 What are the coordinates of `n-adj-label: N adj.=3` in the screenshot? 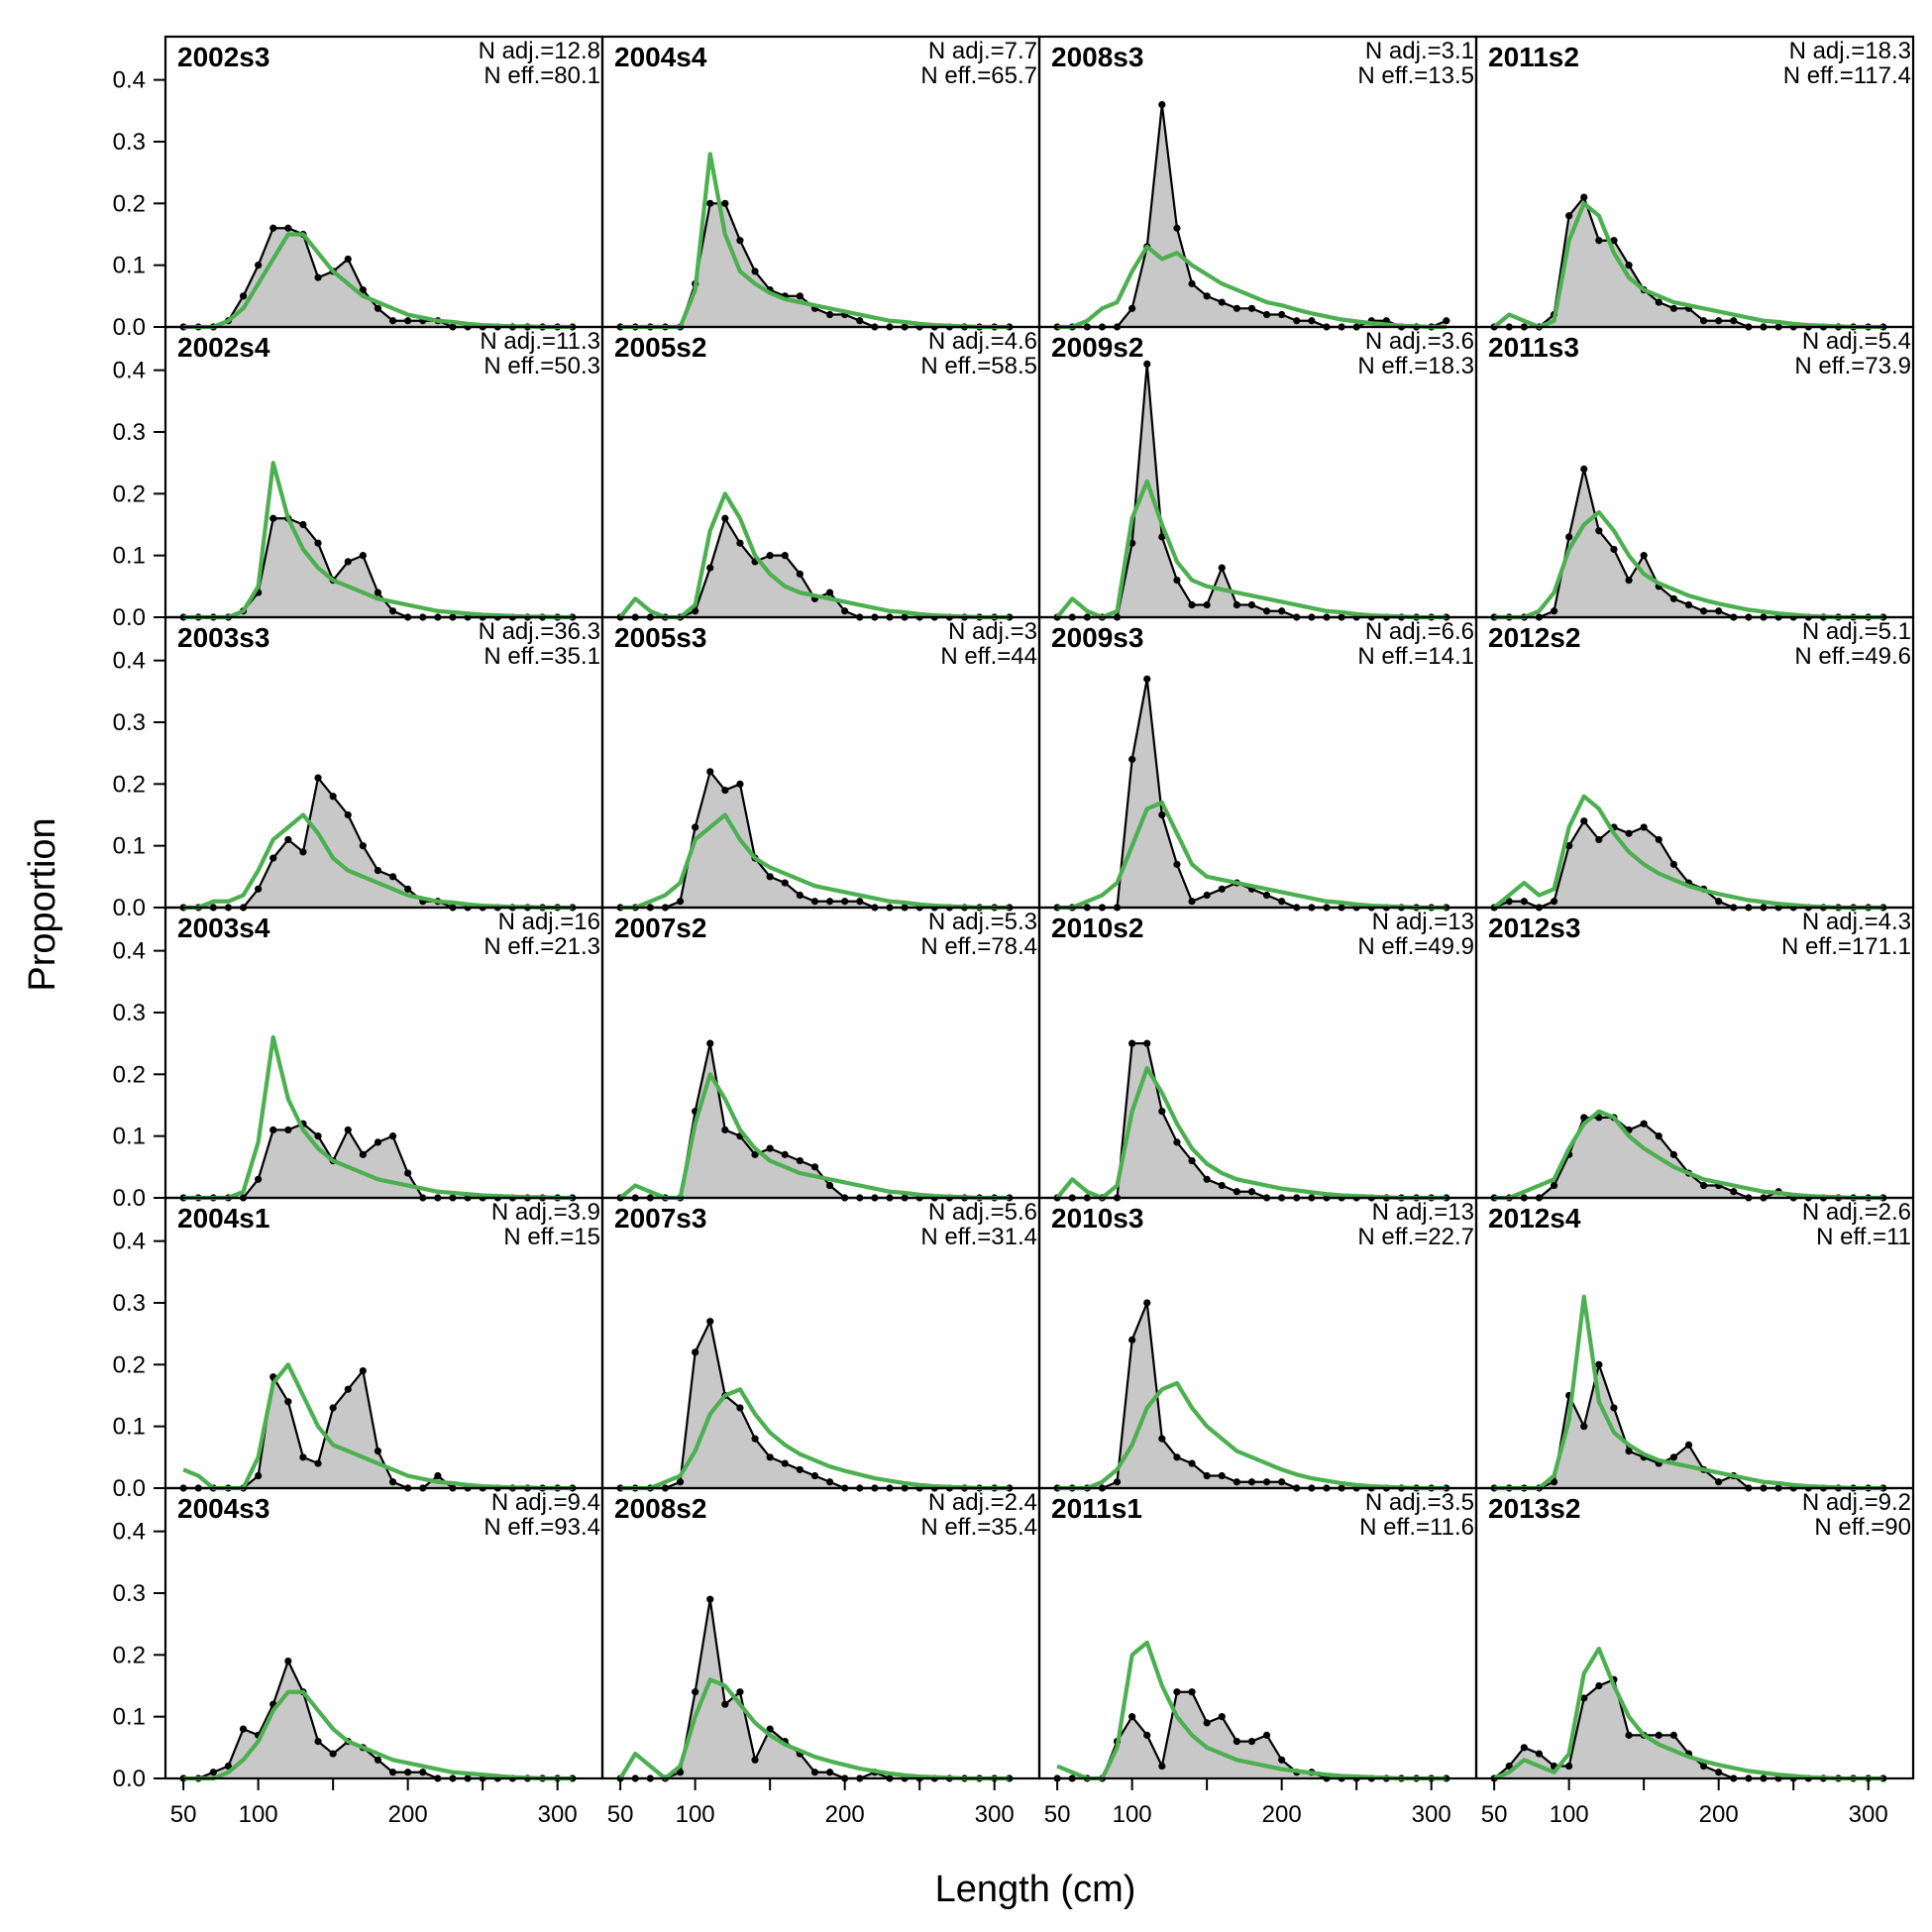 It's located at (992, 631).